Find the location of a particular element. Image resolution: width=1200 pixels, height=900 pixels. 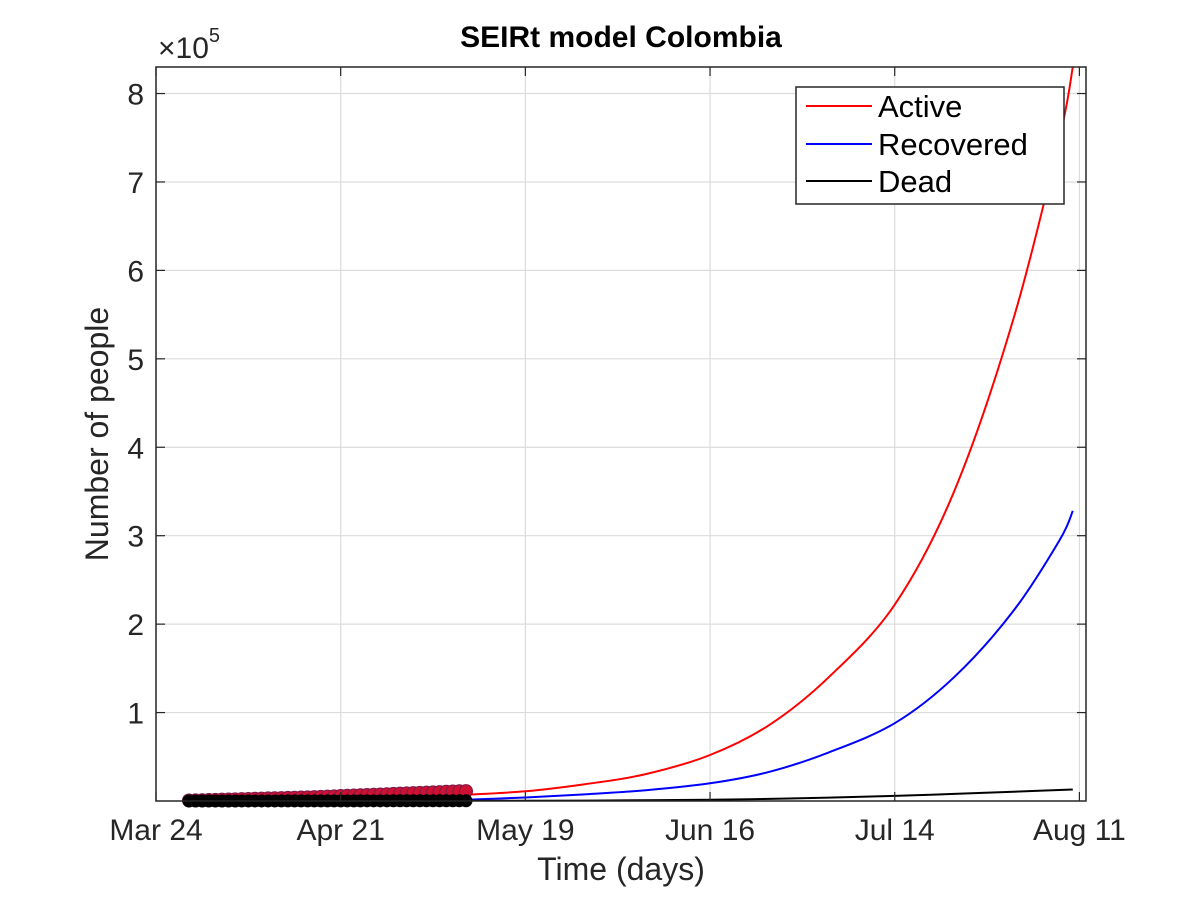

y-tick-label: 7 is located at coordinates (135, 183).